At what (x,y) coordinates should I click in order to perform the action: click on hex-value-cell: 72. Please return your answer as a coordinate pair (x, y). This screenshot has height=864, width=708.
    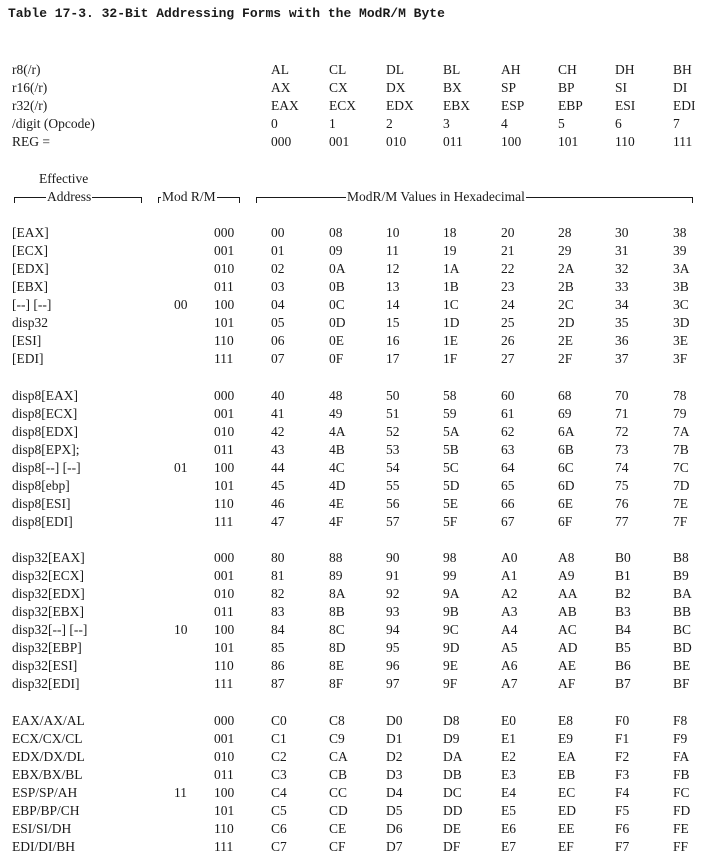
    Looking at the image, I should click on (622, 431).